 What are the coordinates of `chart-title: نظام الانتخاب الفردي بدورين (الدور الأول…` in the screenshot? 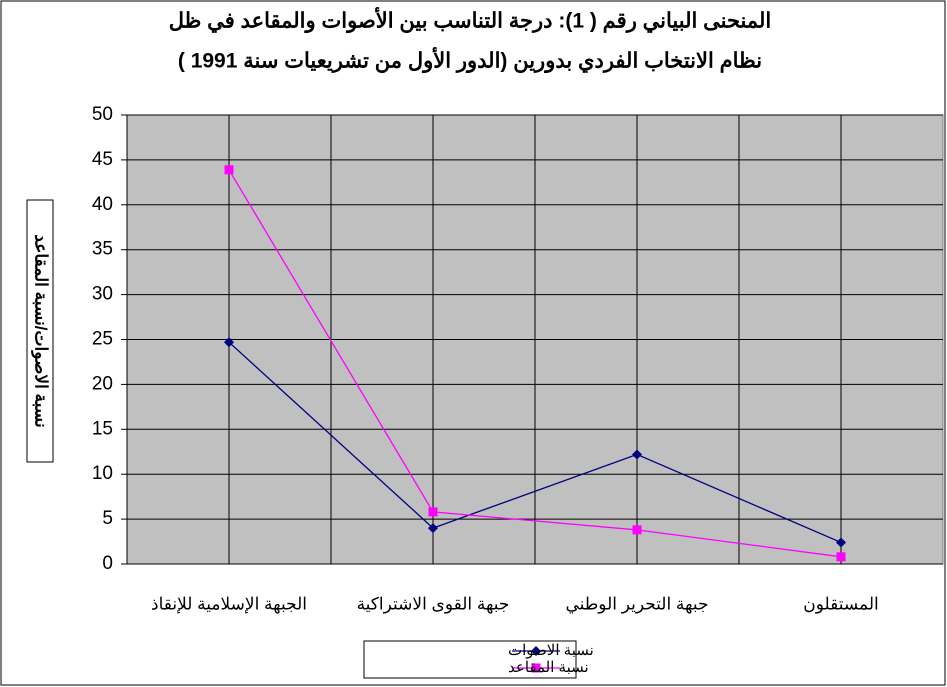 It's located at (470, 60).